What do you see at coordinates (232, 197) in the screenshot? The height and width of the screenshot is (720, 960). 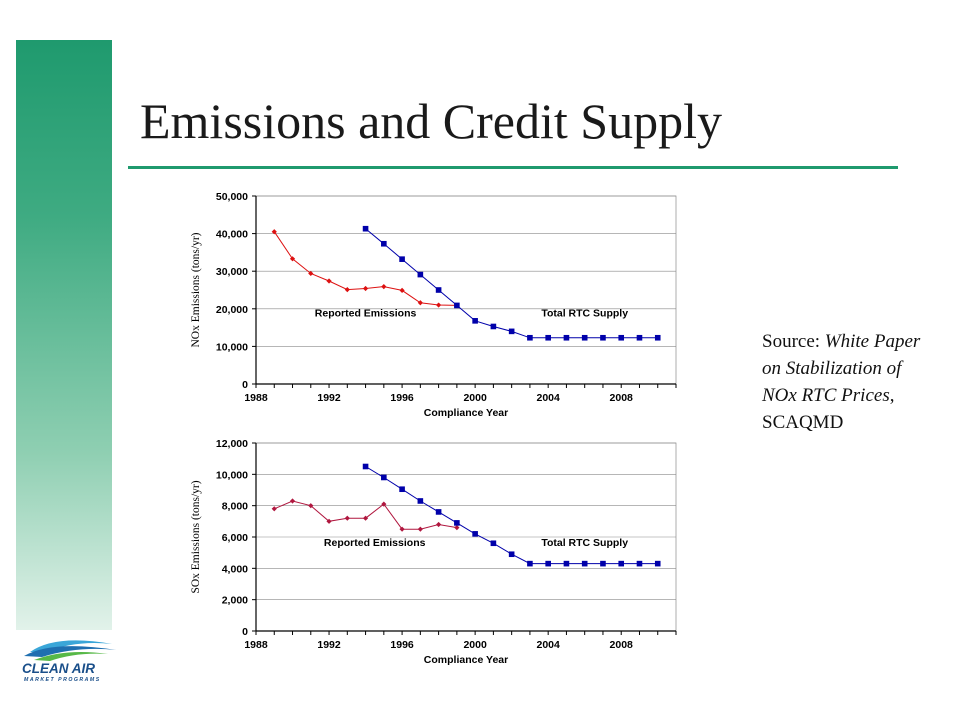 I see `y-tick-label: 50,000` at bounding box center [232, 197].